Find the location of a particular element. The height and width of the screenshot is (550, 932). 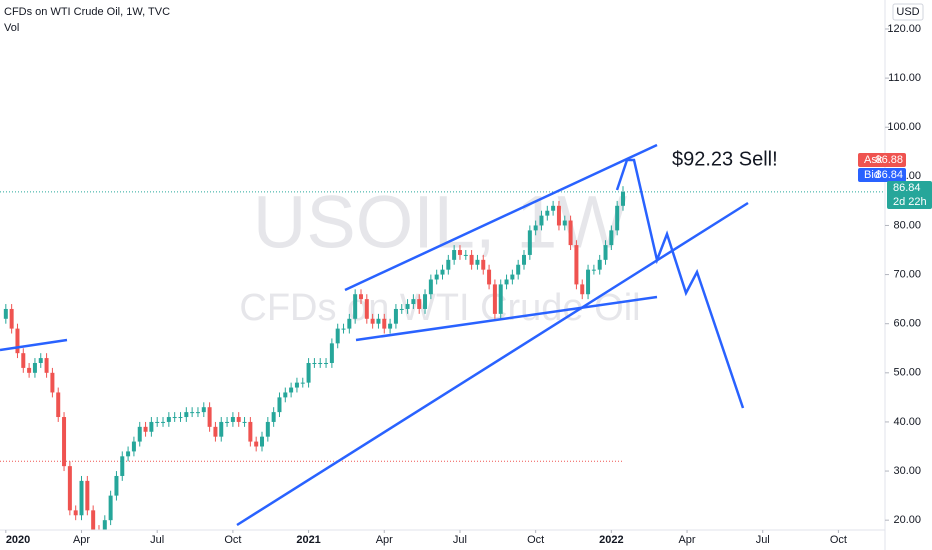

bid-value: 86.84 is located at coordinates (889, 175).